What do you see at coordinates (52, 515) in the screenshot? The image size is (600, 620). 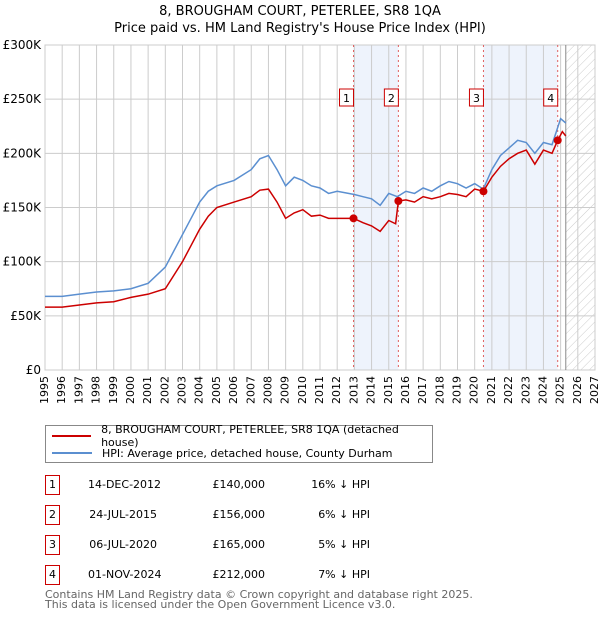 I see `sale-marker-box: 2` at bounding box center [52, 515].